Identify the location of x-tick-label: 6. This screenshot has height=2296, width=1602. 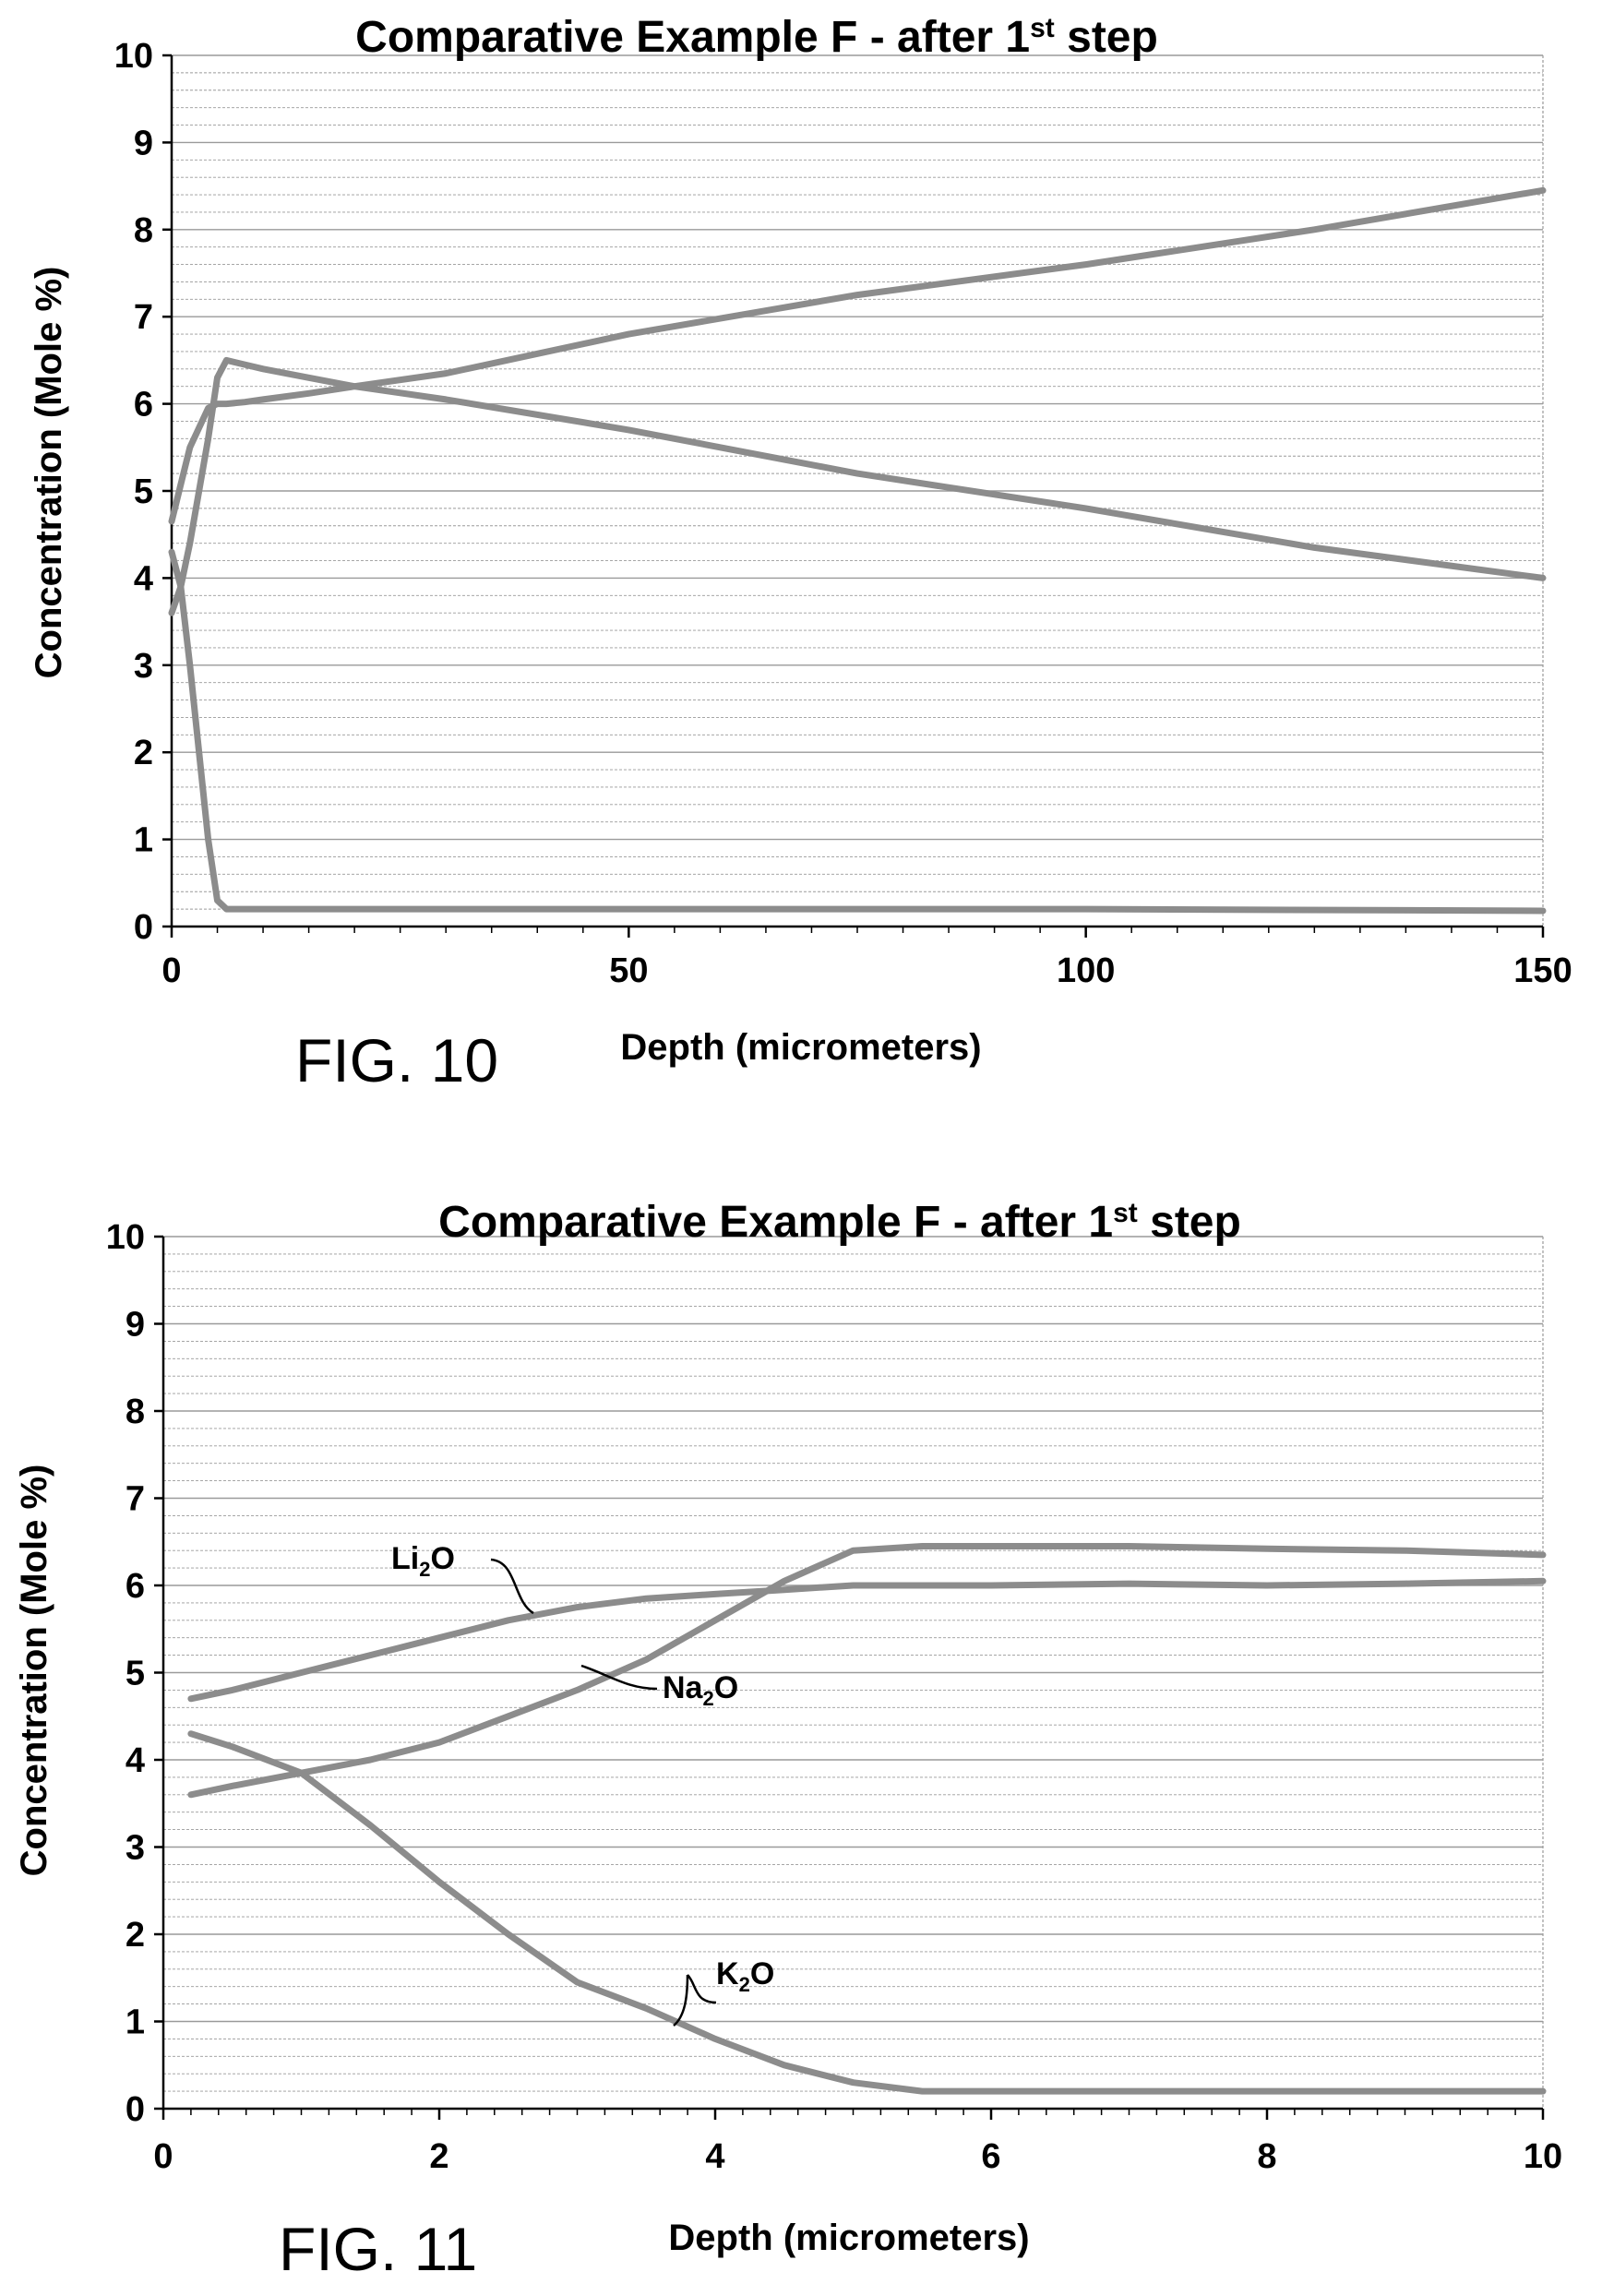
(990, 2156).